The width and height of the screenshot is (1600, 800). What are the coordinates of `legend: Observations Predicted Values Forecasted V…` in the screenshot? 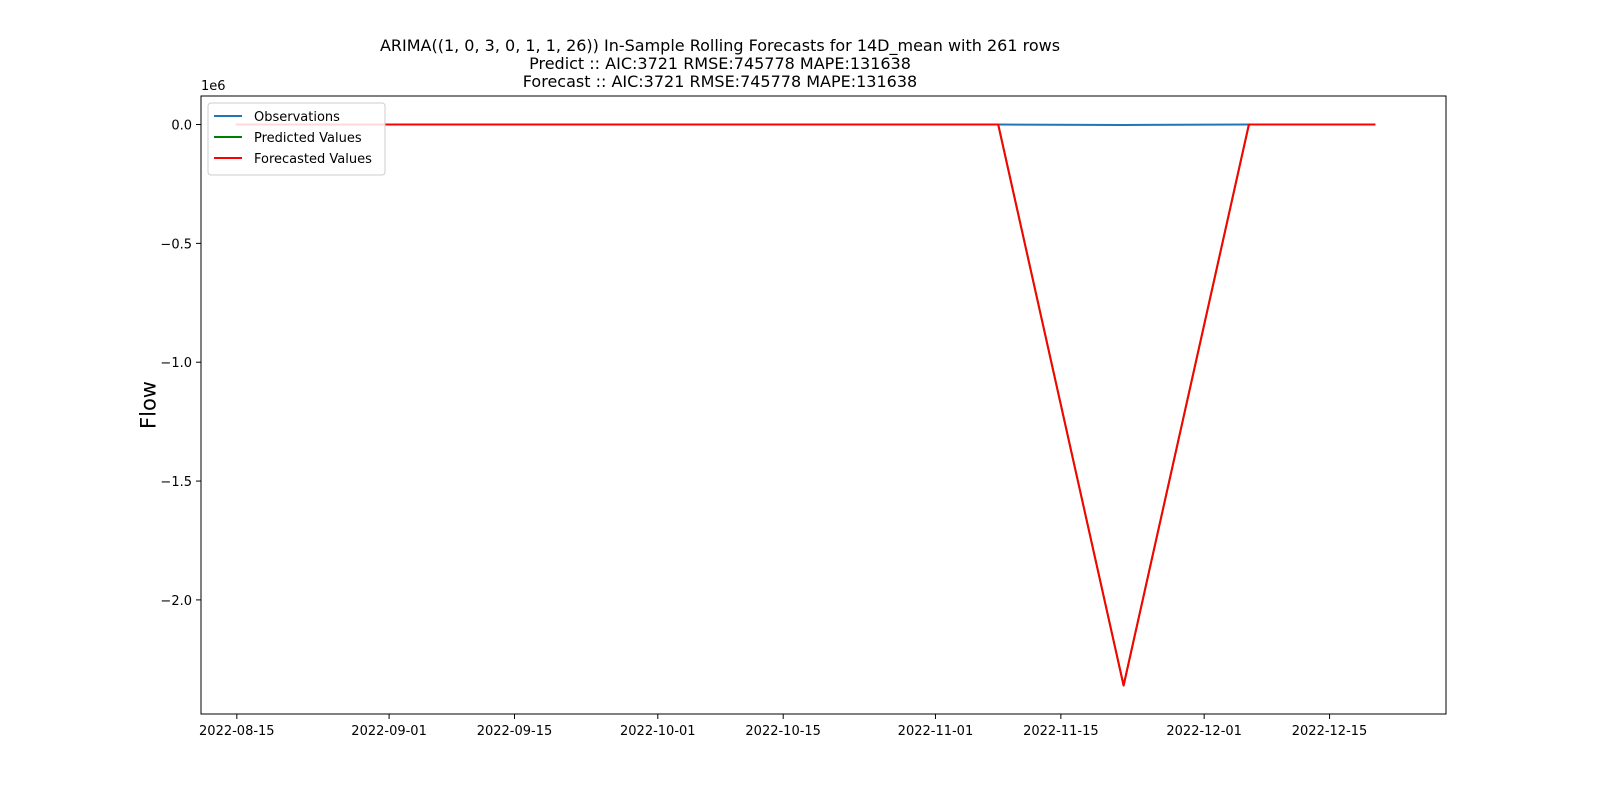 It's located at (296, 139).